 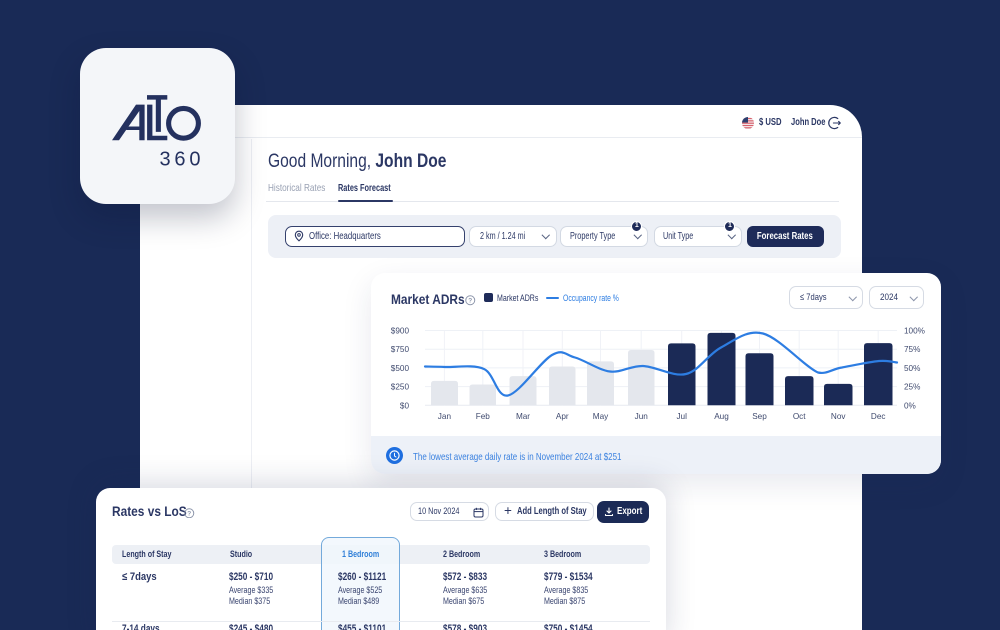 I want to click on svg-text: Jan, so click(x=445, y=416).